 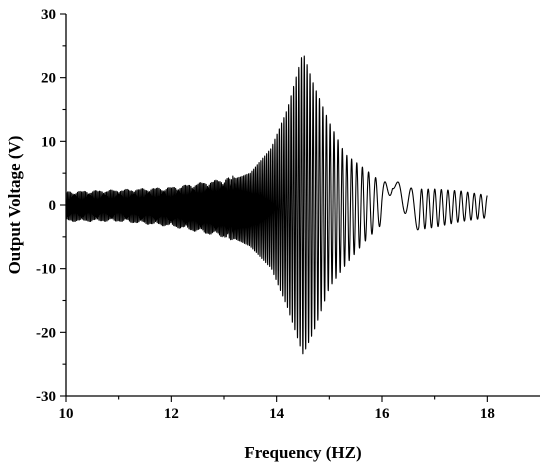 I want to click on y-tick-label: -10, so click(x=46, y=270).